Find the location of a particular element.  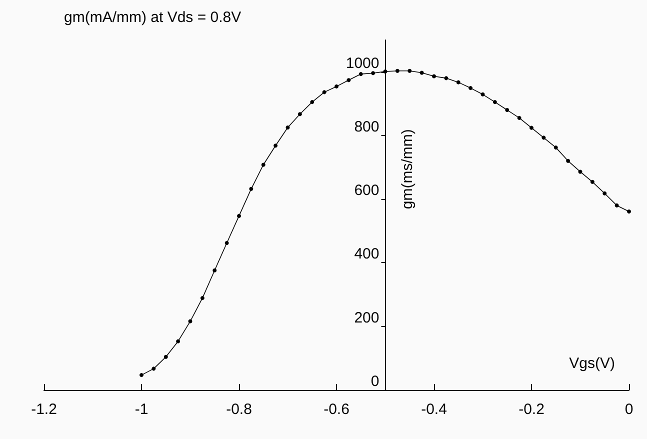

y-tick-label: 600 is located at coordinates (367, 191).